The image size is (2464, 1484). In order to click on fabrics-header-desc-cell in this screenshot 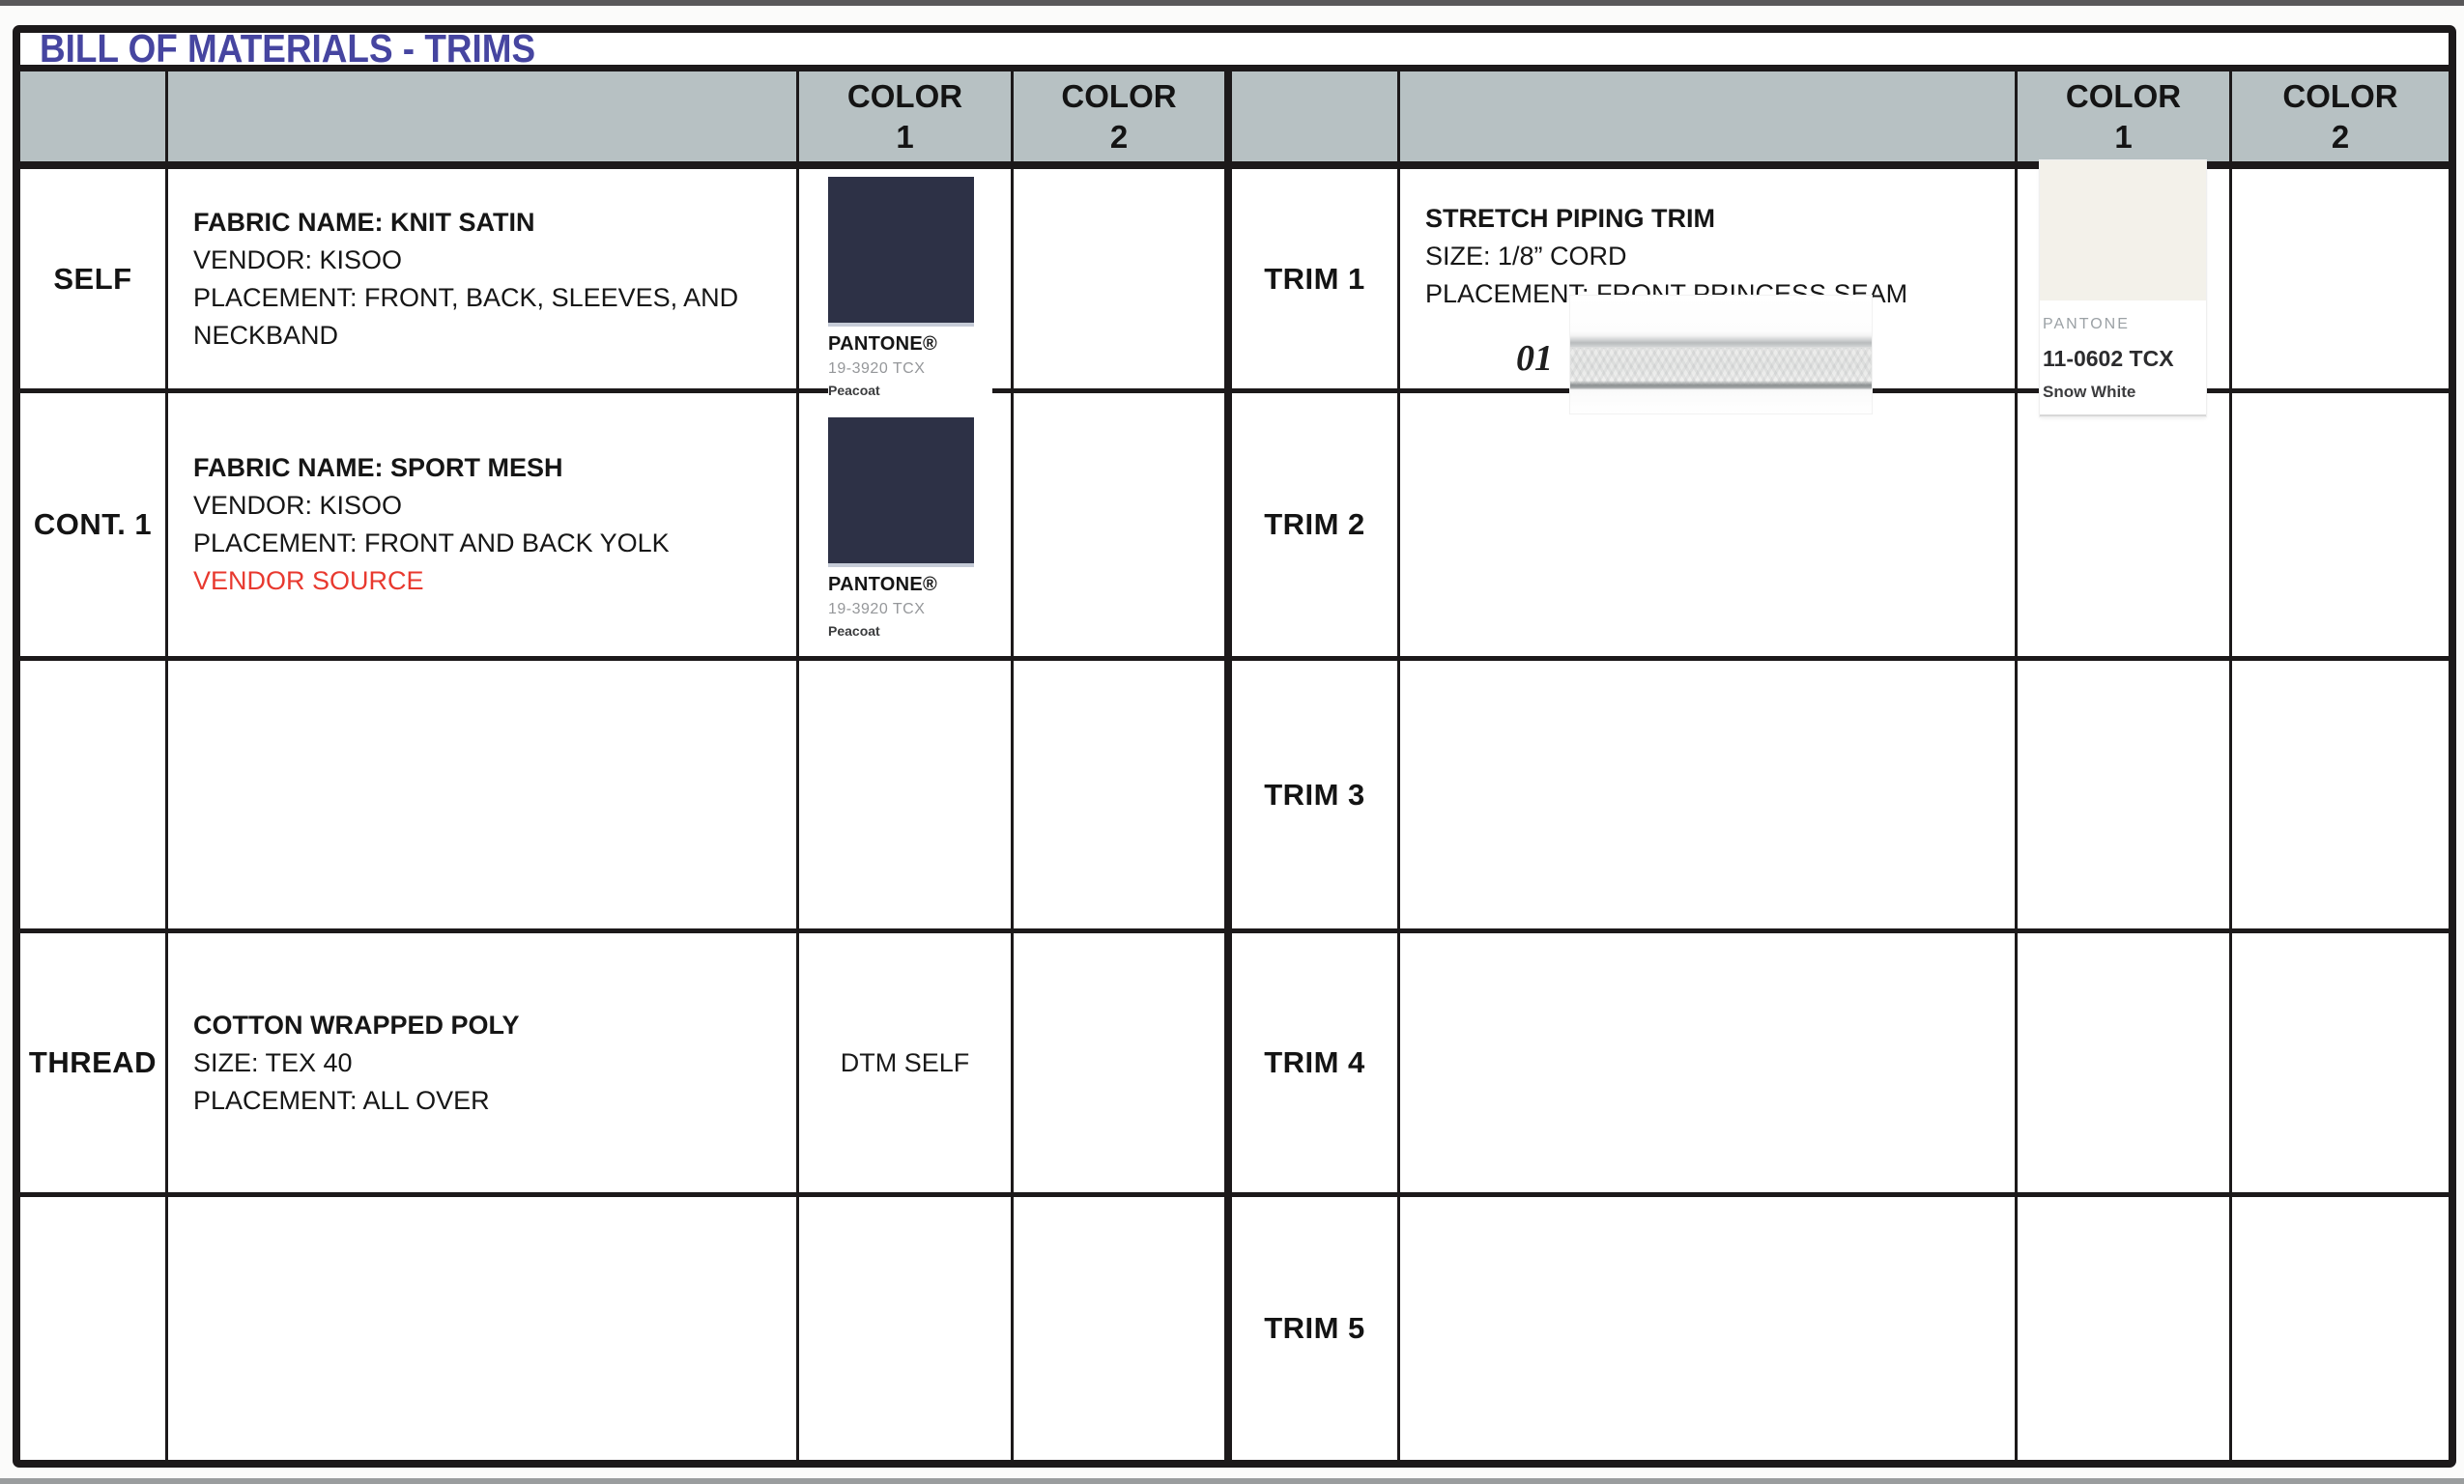, I will do `click(483, 116)`.